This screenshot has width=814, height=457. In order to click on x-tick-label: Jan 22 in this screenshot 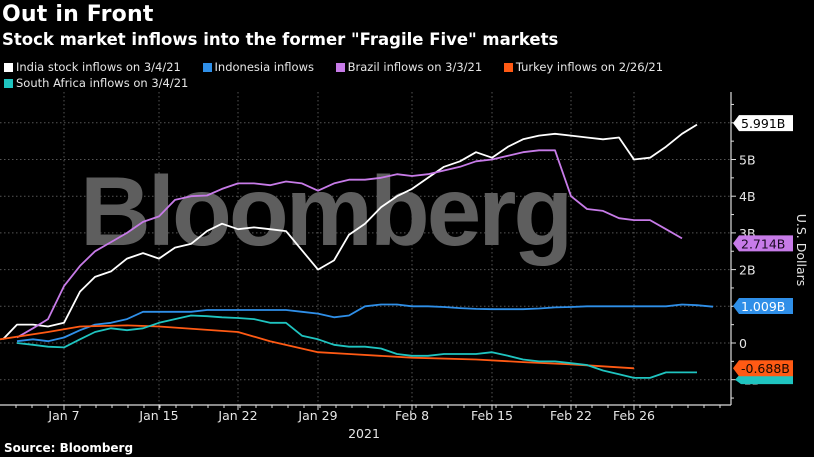, I will do `click(237, 415)`.